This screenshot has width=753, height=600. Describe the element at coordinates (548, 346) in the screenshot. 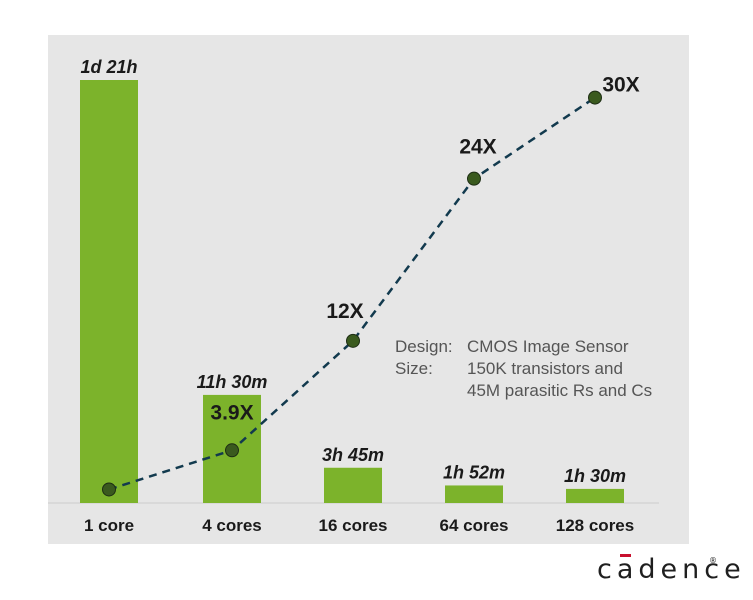

I see `annotation-design-value: CMOS Image Sensor` at that location.